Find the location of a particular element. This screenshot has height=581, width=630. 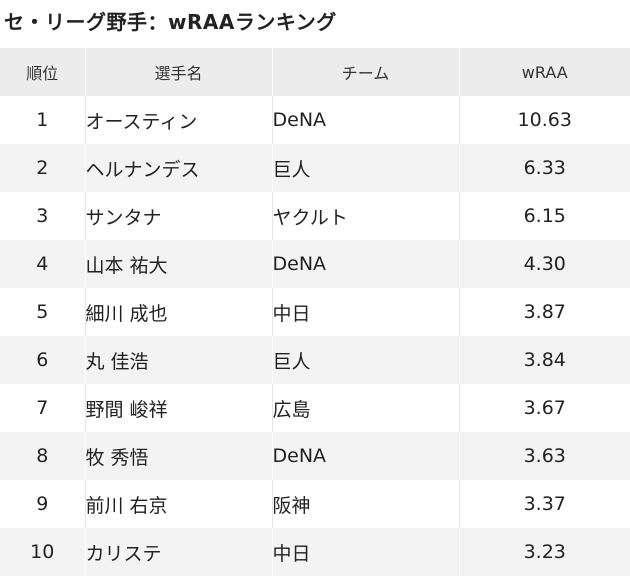

table-row: 10 カリステ 中日 3.23 is located at coordinates (315, 552).